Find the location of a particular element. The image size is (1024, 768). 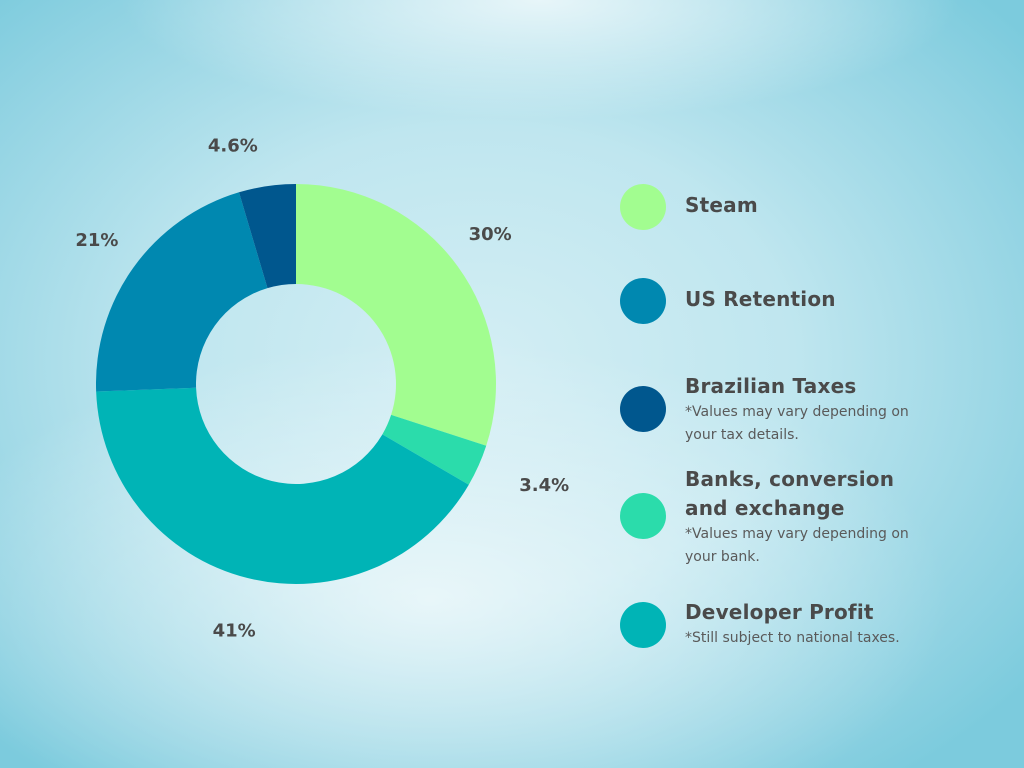

data-label-steam: 30% is located at coordinates (490, 234).